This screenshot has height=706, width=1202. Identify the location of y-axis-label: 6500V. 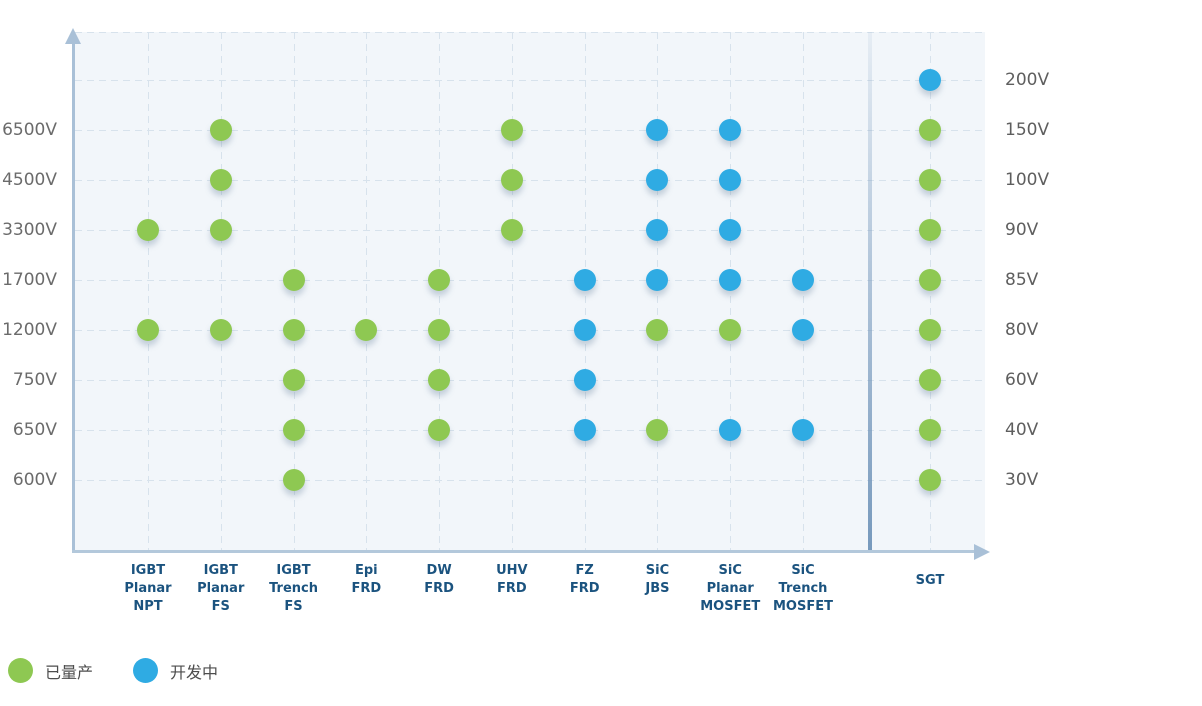
(29, 130).